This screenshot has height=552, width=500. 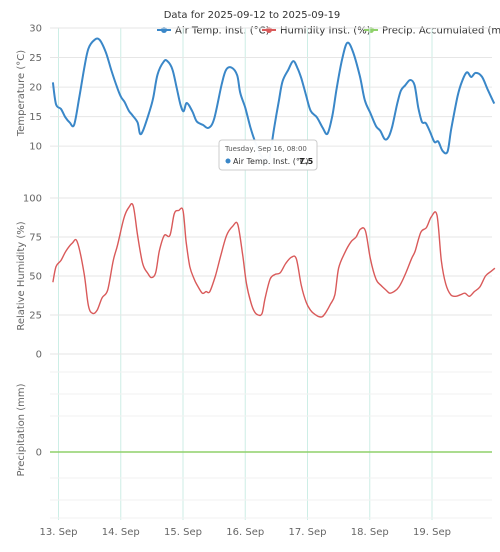 What do you see at coordinates (35, 29) in the screenshot?
I see `y-tick-label: 30` at bounding box center [35, 29].